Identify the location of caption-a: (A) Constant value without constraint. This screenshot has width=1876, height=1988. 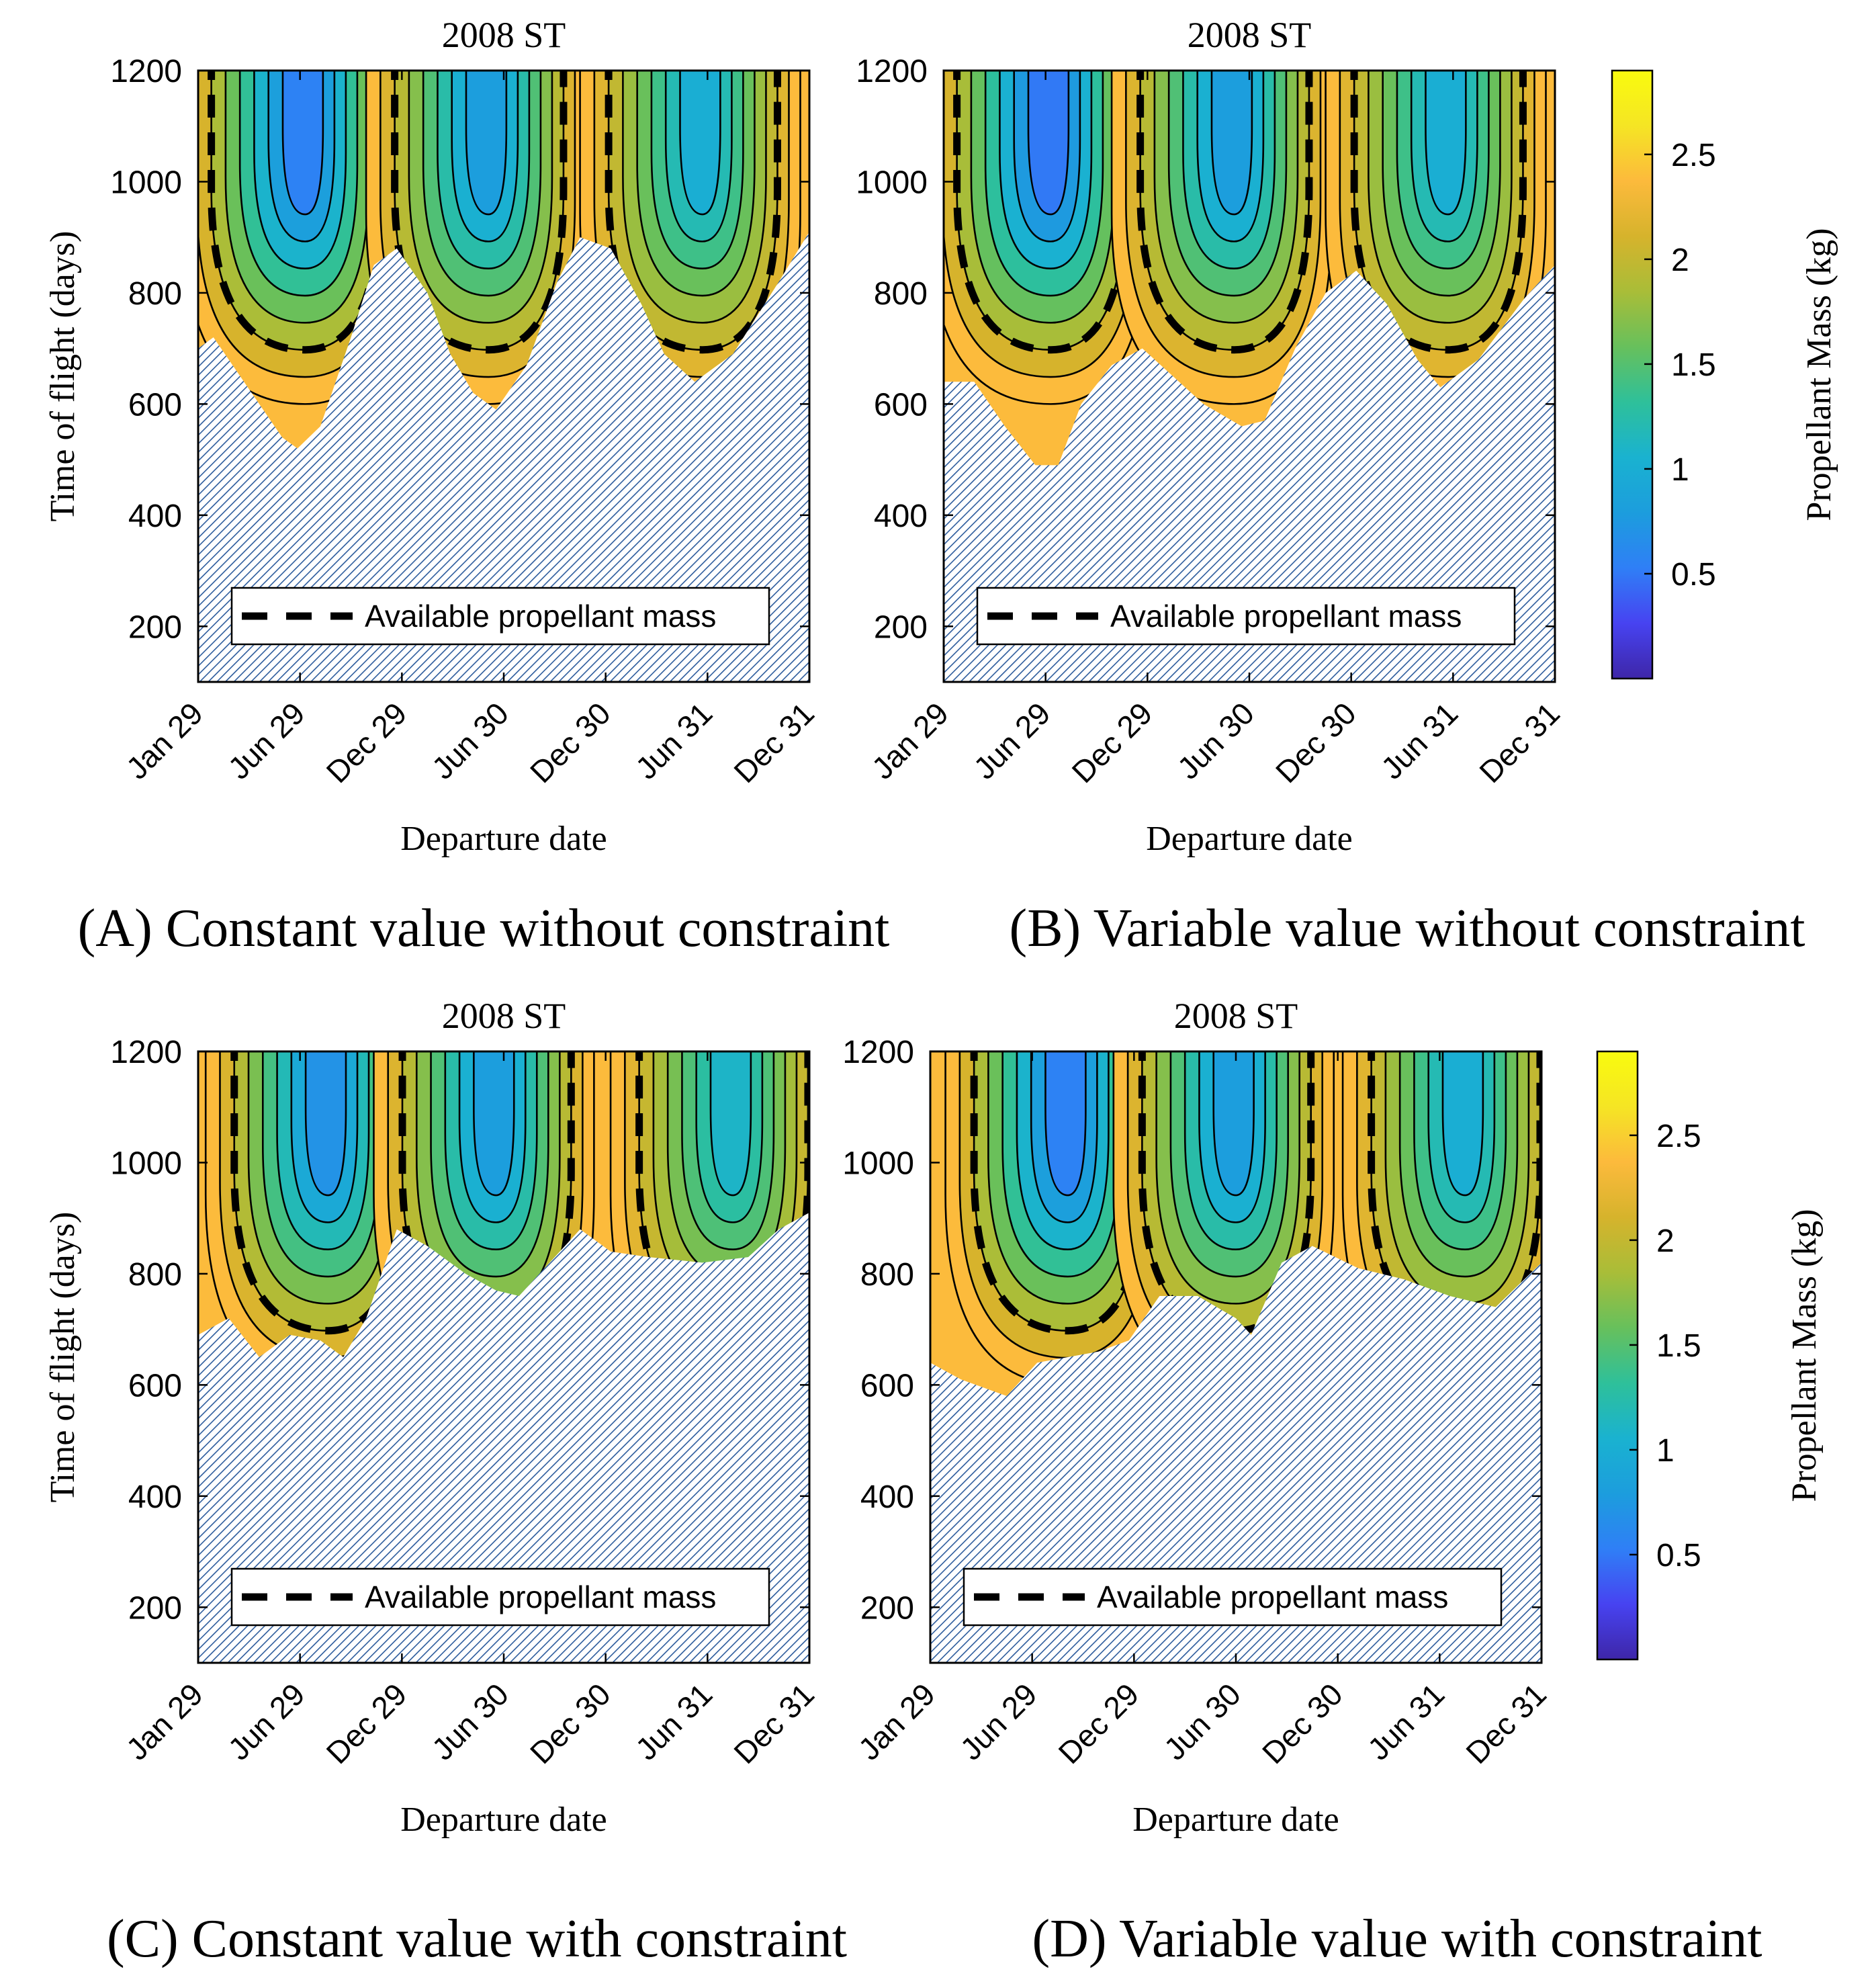
(484, 929).